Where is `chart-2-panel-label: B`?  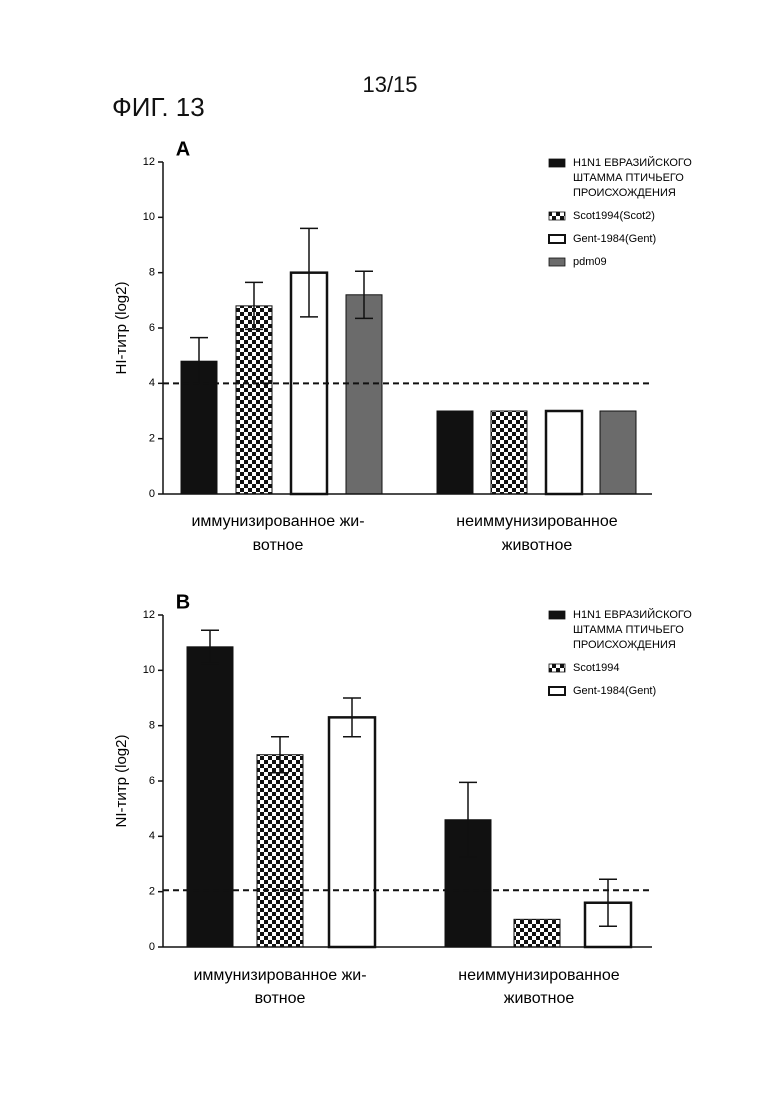 chart-2-panel-label: B is located at coordinates (183, 602).